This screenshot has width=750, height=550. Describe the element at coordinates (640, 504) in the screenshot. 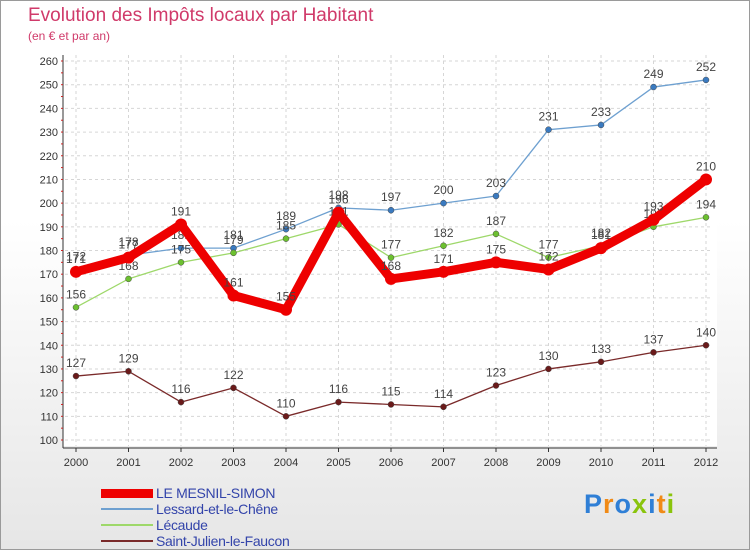

I see `logo-letter: x` at that location.